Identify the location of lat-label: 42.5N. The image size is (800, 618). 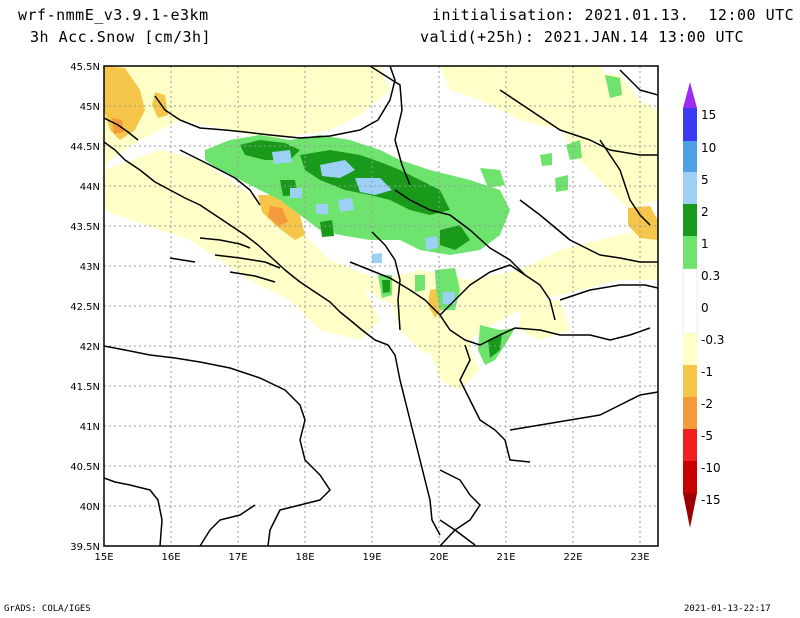
(85, 307).